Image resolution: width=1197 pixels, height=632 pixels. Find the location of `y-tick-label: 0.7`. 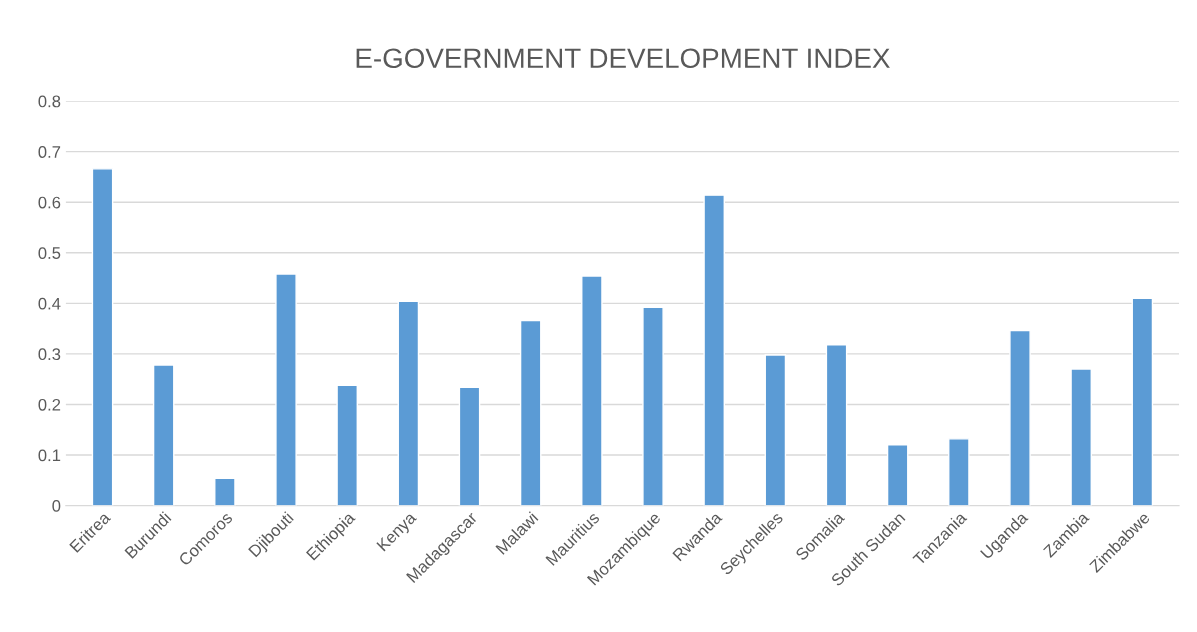

y-tick-label: 0.7 is located at coordinates (49, 152).